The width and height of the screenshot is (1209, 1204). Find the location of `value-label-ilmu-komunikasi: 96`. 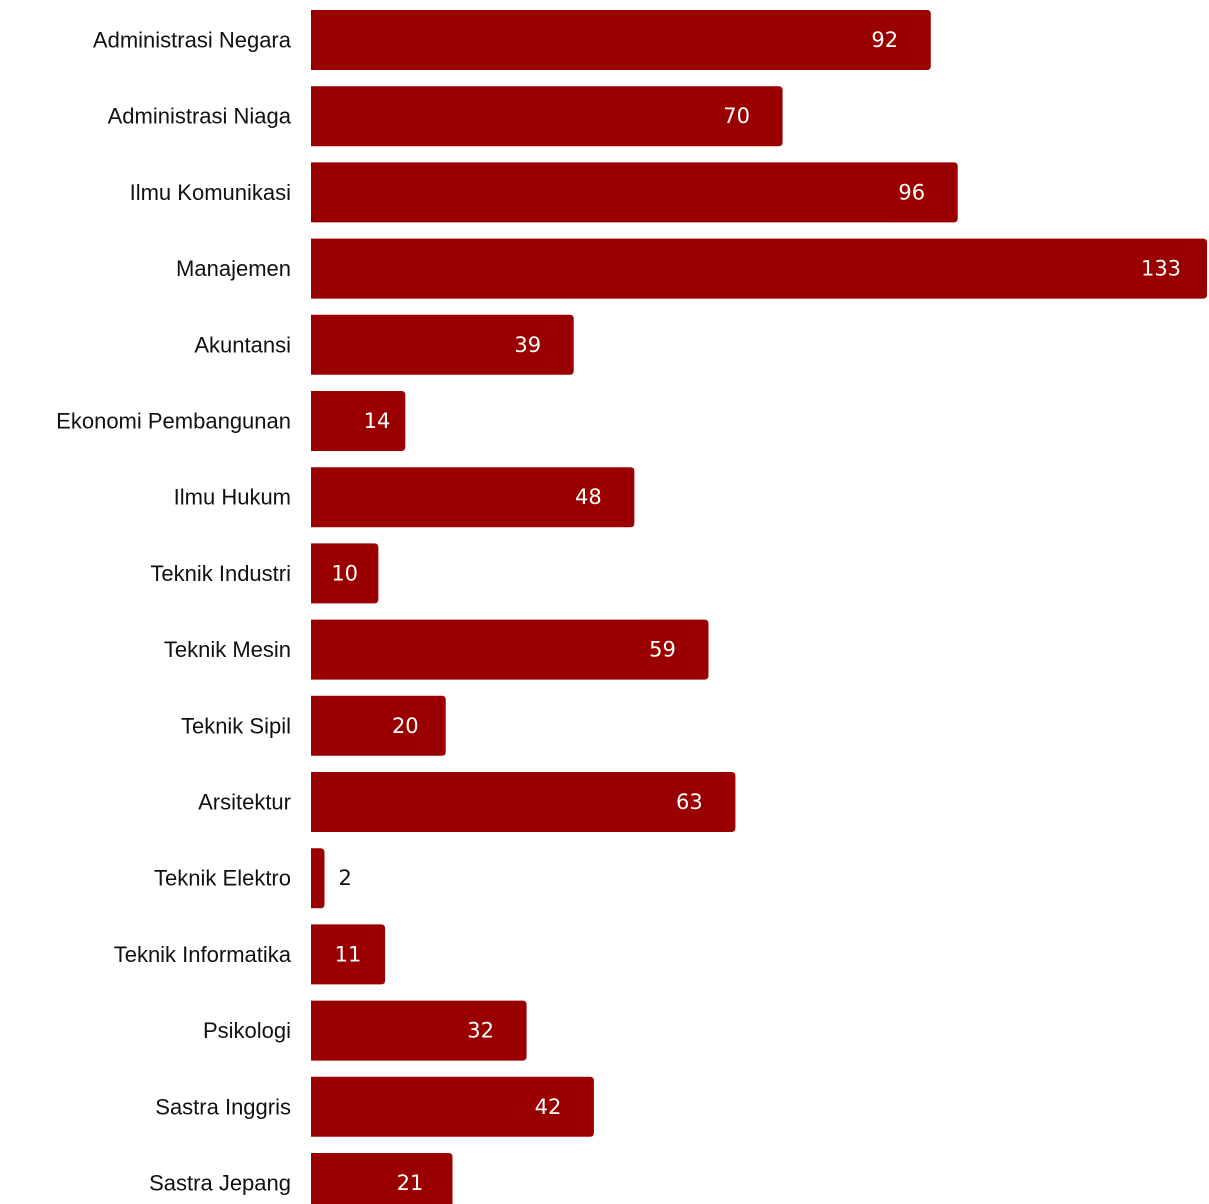

value-label-ilmu-komunikasi: 96 is located at coordinates (911, 192).